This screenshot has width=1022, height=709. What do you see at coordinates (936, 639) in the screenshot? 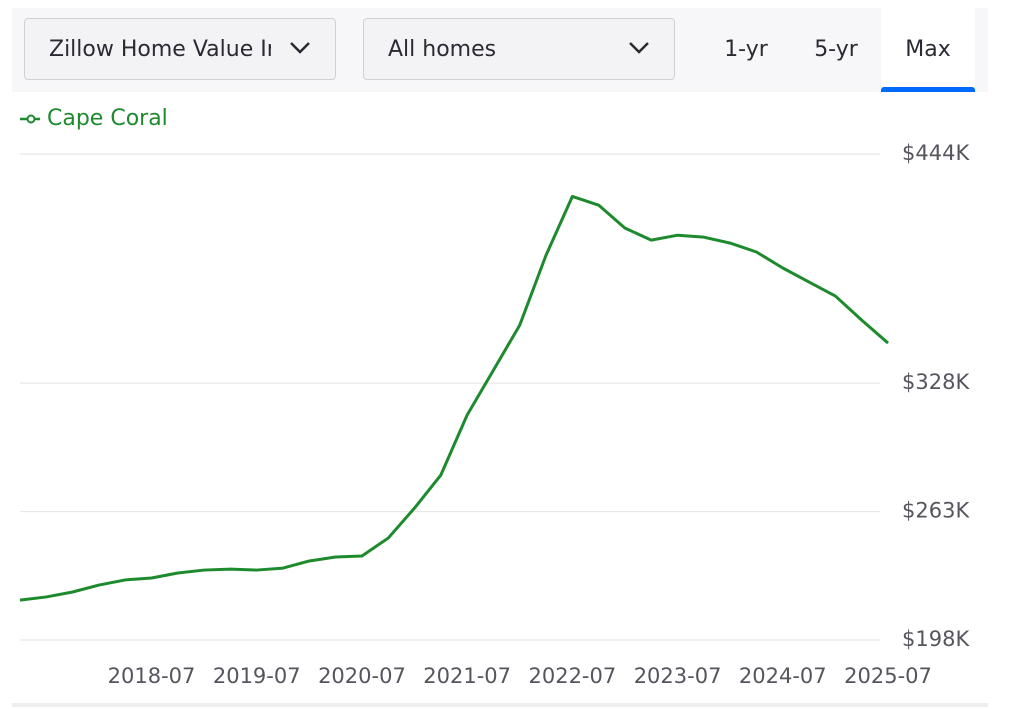
I see `y-tick-label: $198K` at bounding box center [936, 639].